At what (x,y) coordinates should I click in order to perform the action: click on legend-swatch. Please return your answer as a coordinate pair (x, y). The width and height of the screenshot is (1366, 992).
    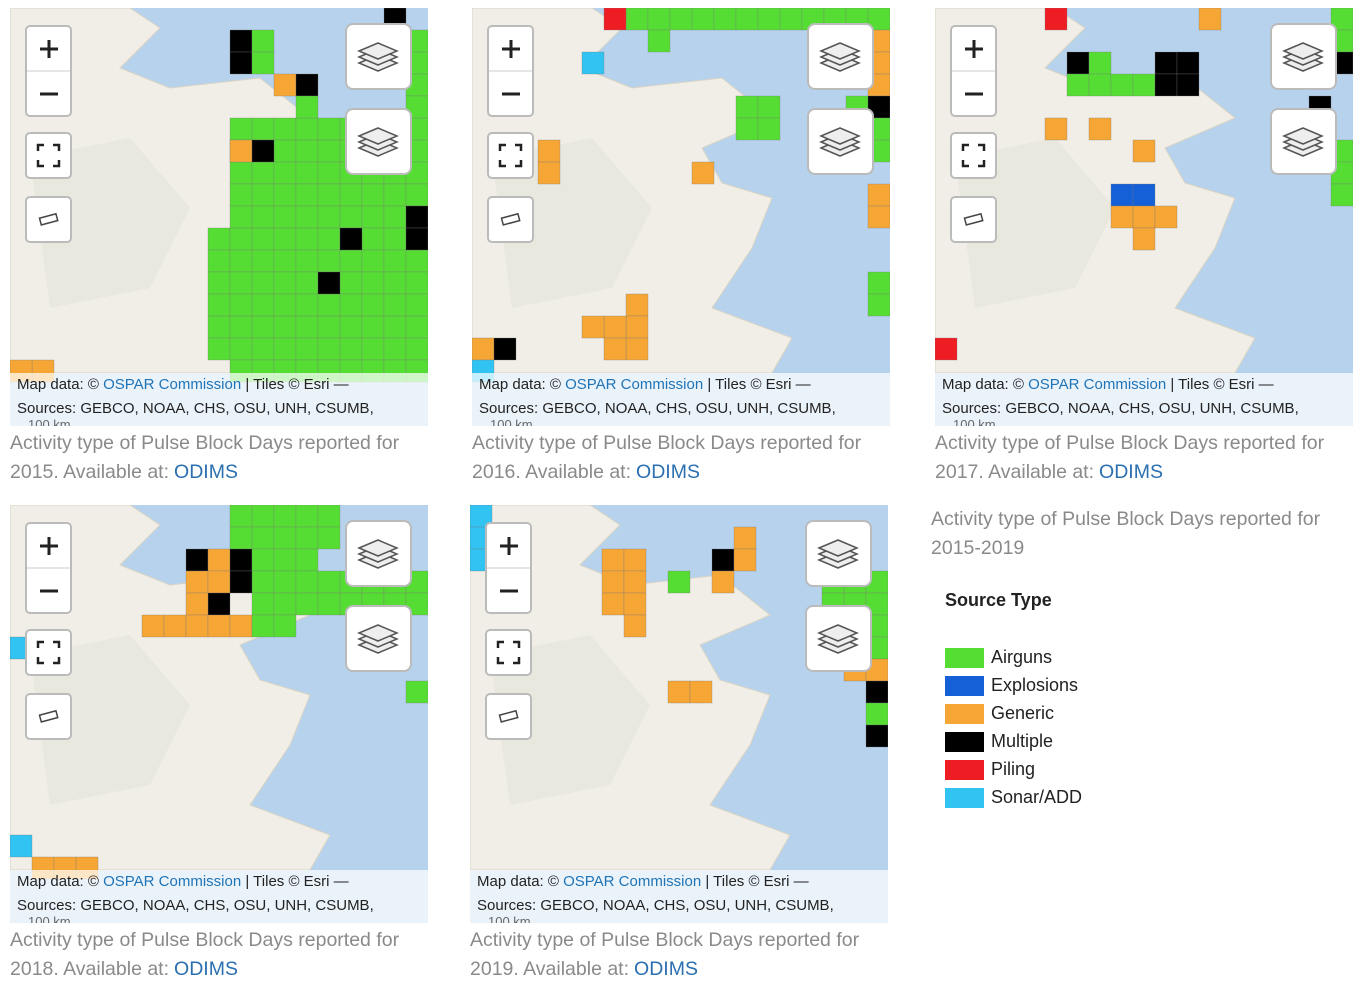
    Looking at the image, I should click on (964, 658).